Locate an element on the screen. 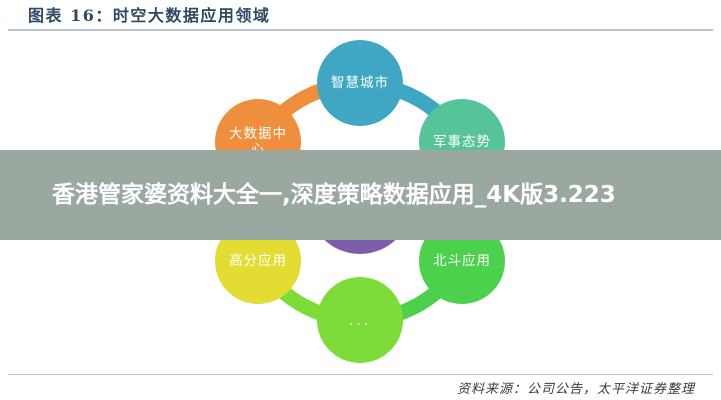 The height and width of the screenshot is (400, 721). node-label: 智慧城市 is located at coordinates (360, 82).